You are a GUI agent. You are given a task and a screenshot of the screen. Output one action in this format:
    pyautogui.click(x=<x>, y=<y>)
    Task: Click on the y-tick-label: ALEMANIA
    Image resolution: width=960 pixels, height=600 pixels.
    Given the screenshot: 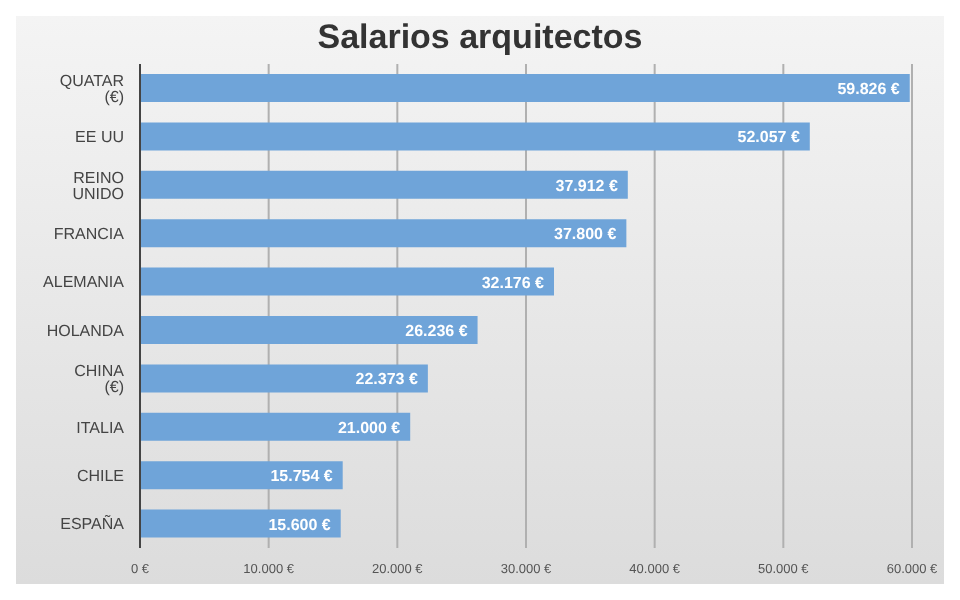 What is the action you would take?
    pyautogui.click(x=84, y=282)
    